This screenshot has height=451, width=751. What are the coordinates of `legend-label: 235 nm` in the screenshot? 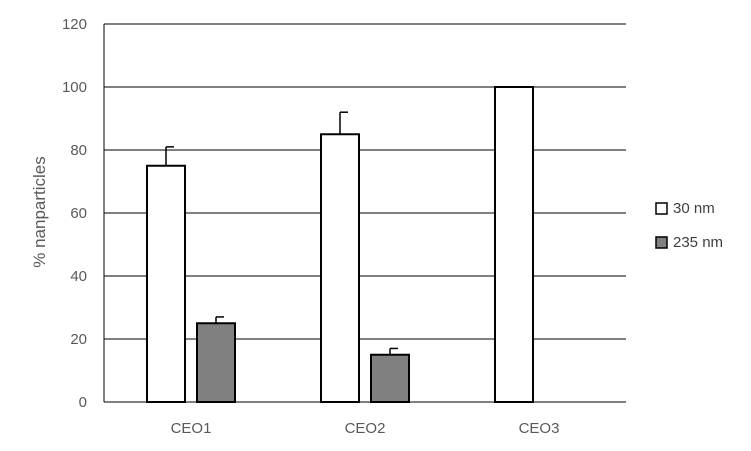 It's located at (698, 242).